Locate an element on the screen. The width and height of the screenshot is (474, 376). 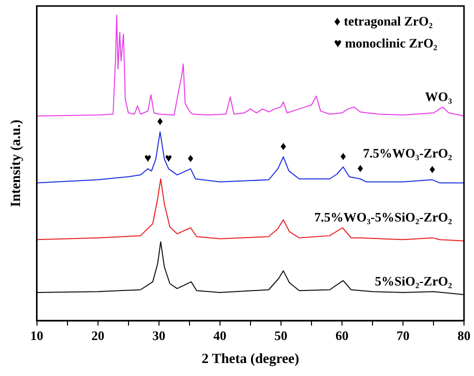
x-tick-label: 50 is located at coordinates (281, 335).